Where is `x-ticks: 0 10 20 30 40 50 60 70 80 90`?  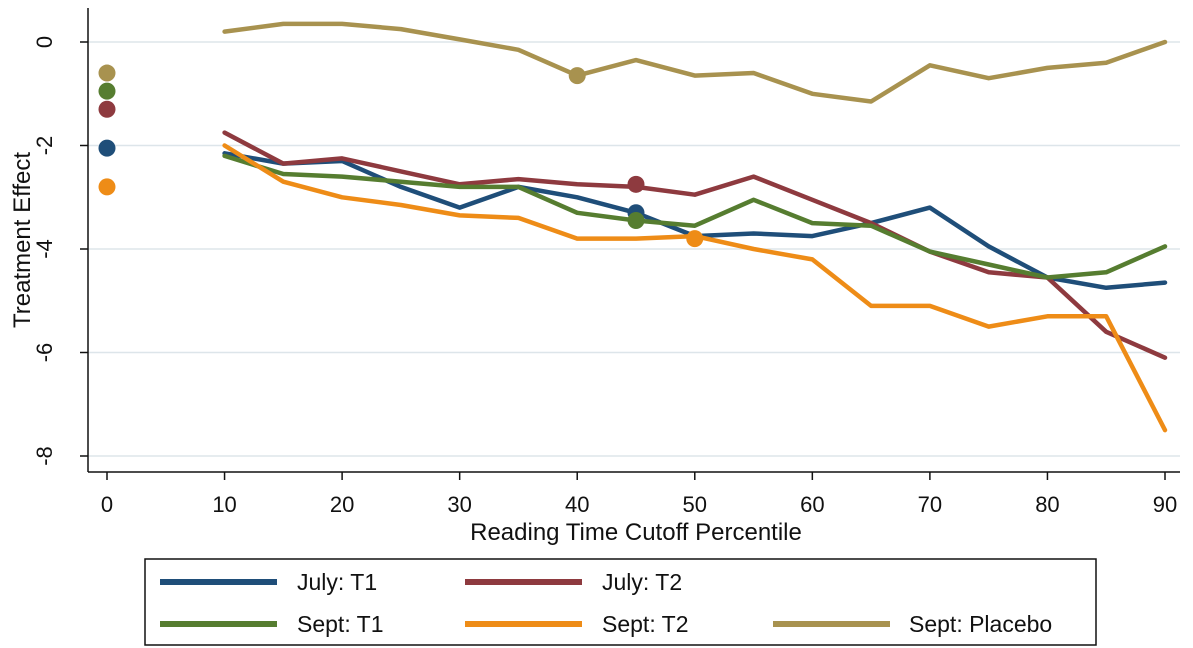
x-ticks: 0 10 20 30 40 50 60 70 80 90 is located at coordinates (639, 494).